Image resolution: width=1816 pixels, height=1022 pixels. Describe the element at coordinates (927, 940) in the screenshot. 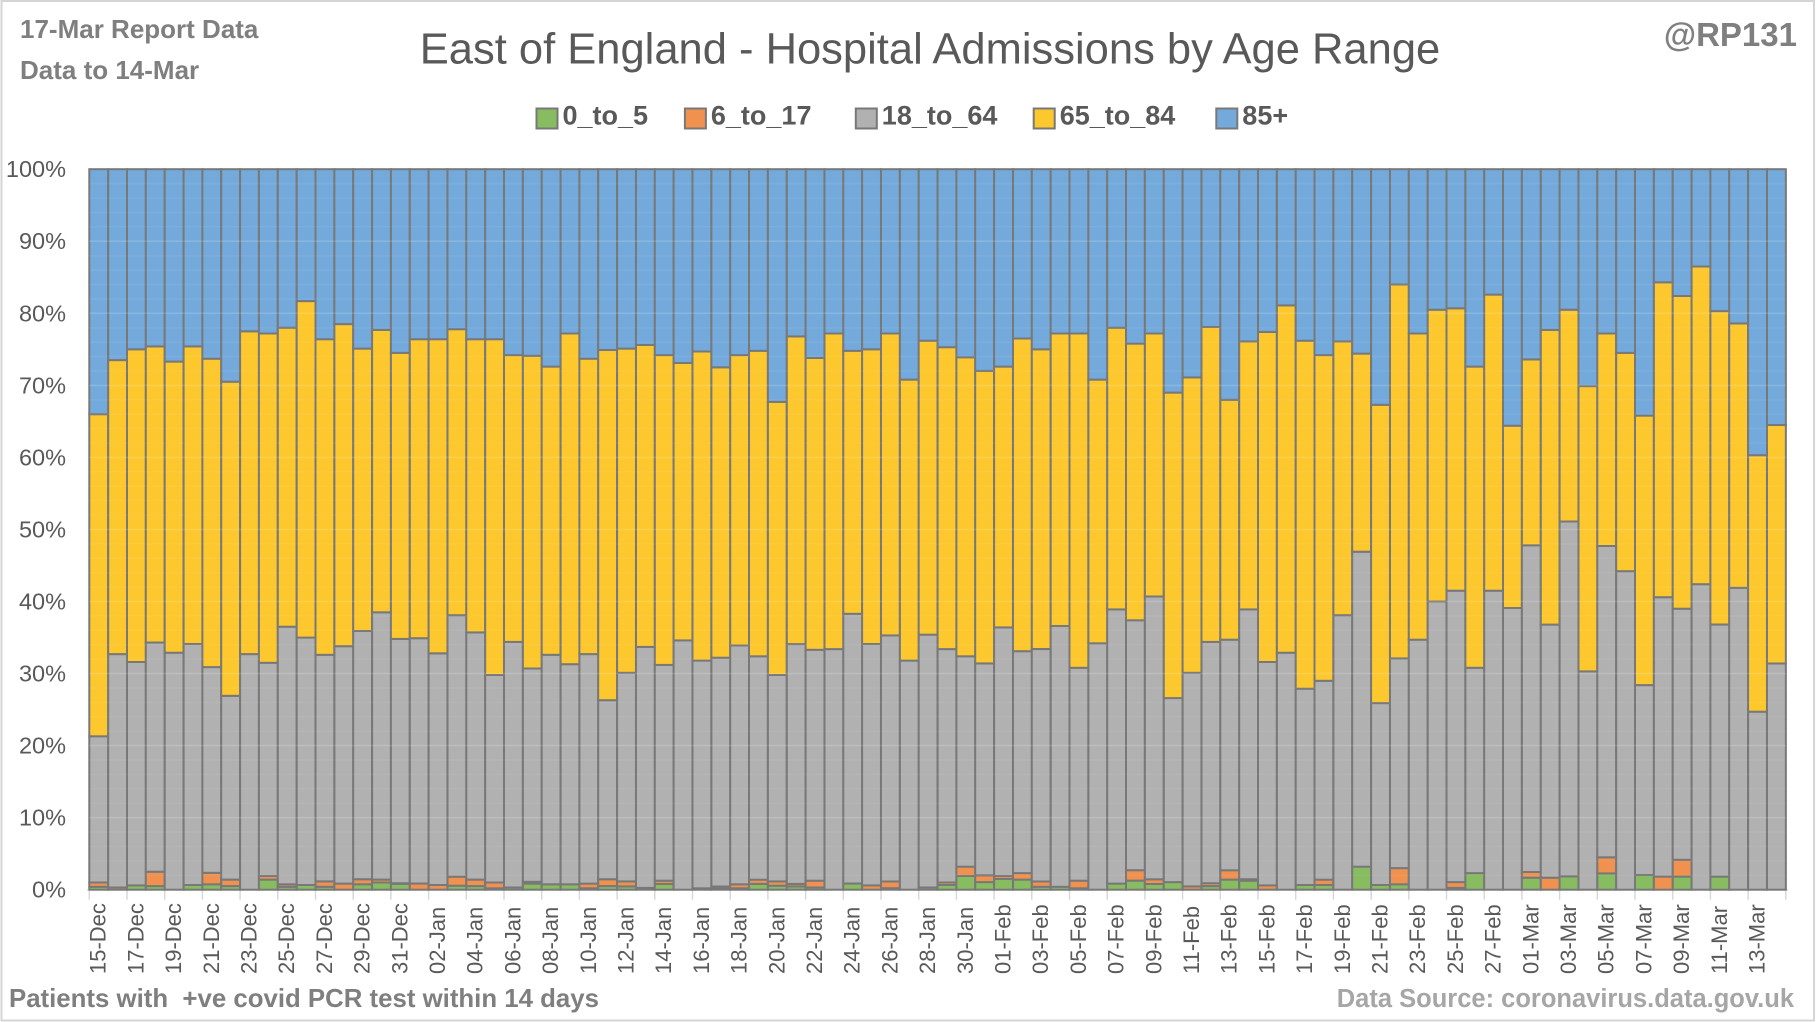

I see `svg-text: 28-Jan` at that location.